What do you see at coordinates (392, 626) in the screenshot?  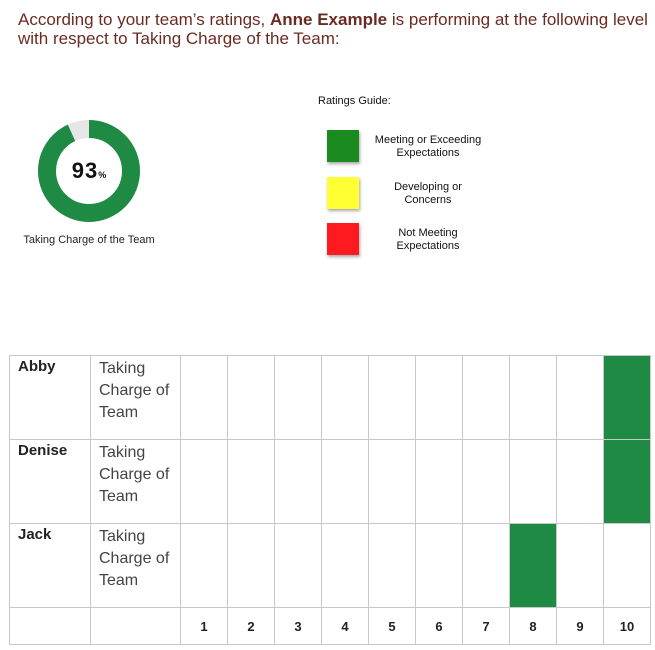 I see `scale-tick-label: 5` at bounding box center [392, 626].